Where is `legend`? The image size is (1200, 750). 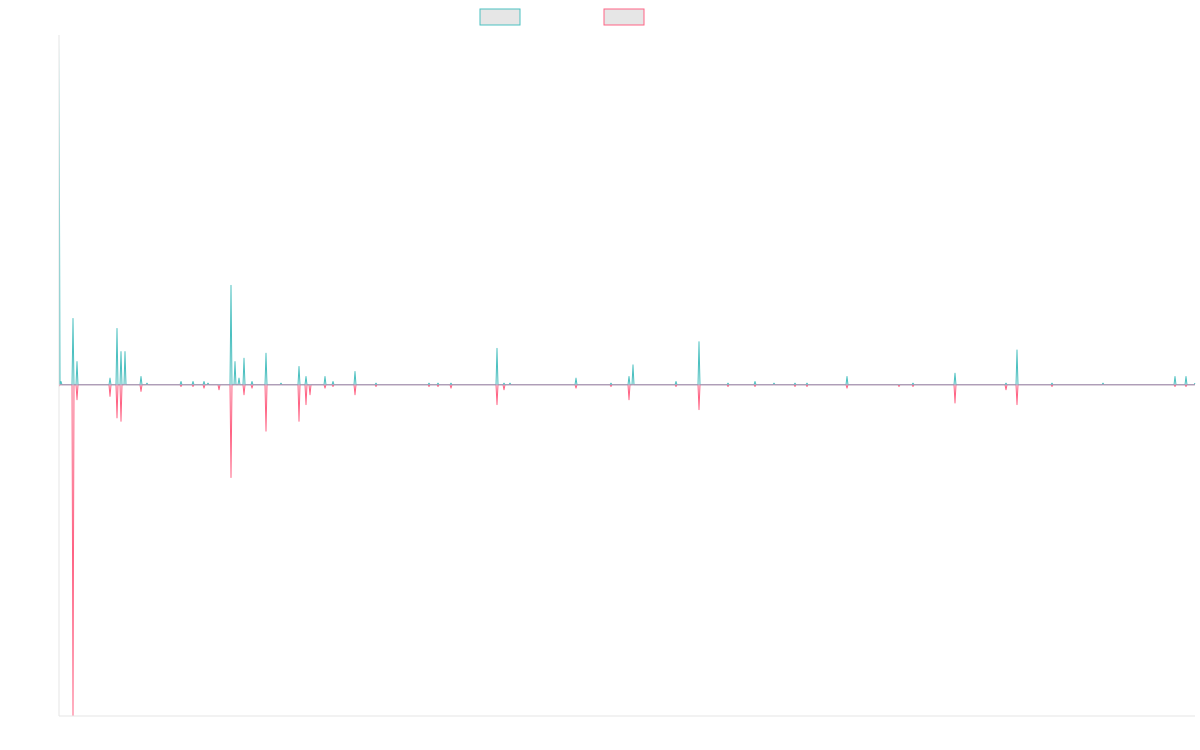 legend is located at coordinates (562, 17).